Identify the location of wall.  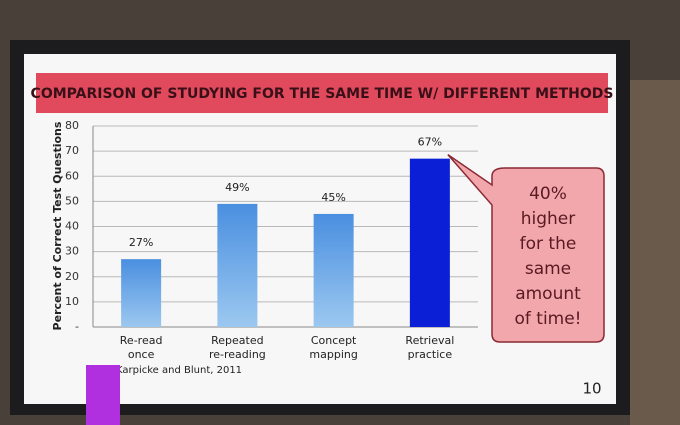
(655, 252).